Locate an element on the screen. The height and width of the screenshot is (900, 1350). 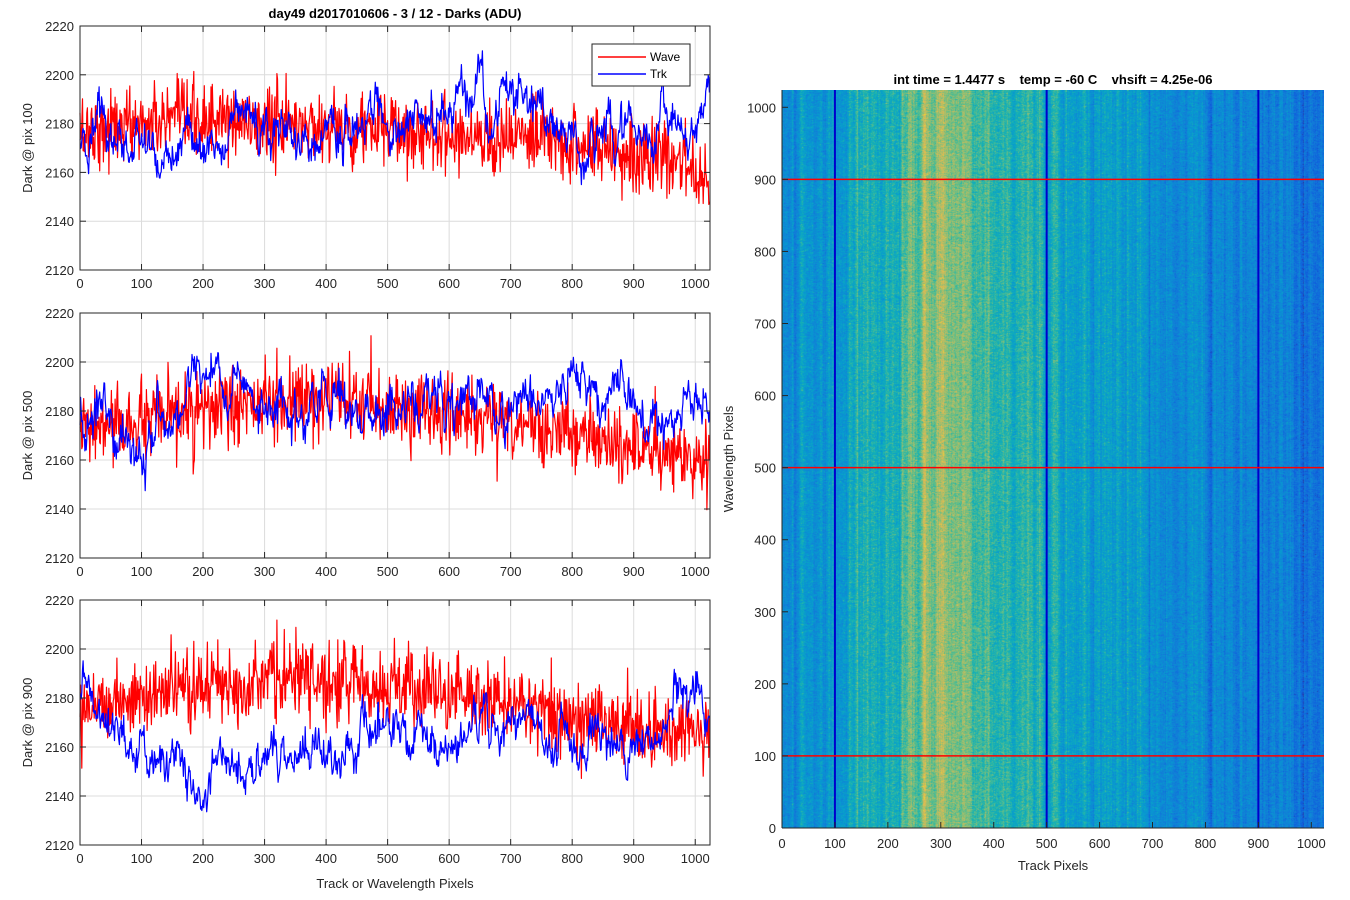
y-tick-label: 100 is located at coordinates (765, 756).